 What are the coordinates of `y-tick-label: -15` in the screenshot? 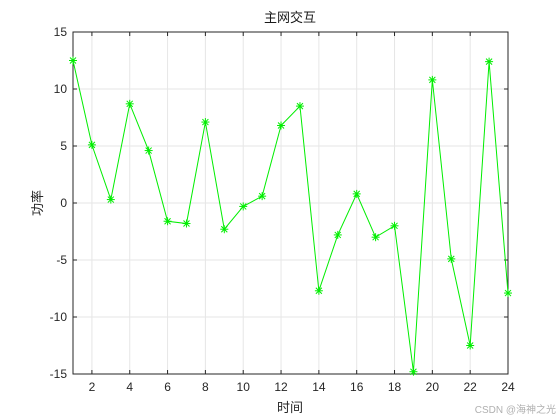 It's located at (59, 374).